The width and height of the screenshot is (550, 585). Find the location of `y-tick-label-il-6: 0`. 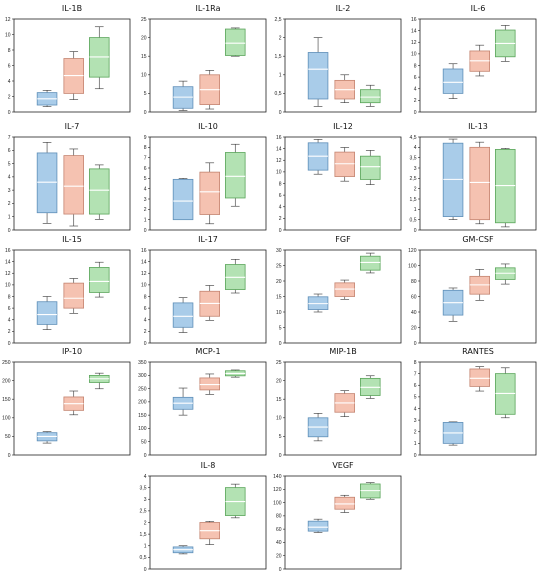

y-tick-label-il-6: 0 is located at coordinates (415, 113).